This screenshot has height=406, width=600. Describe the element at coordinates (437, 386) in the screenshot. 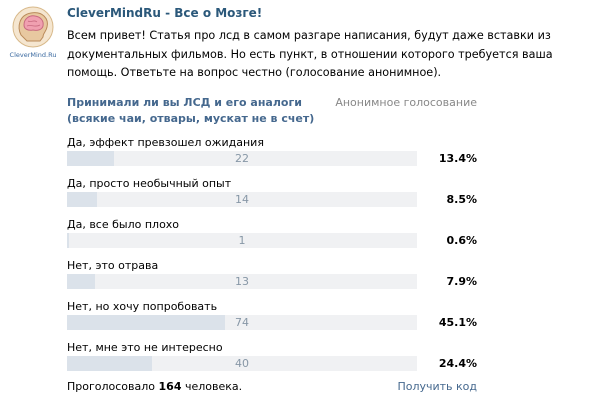

I see `get-code-link: Получить код` at that location.